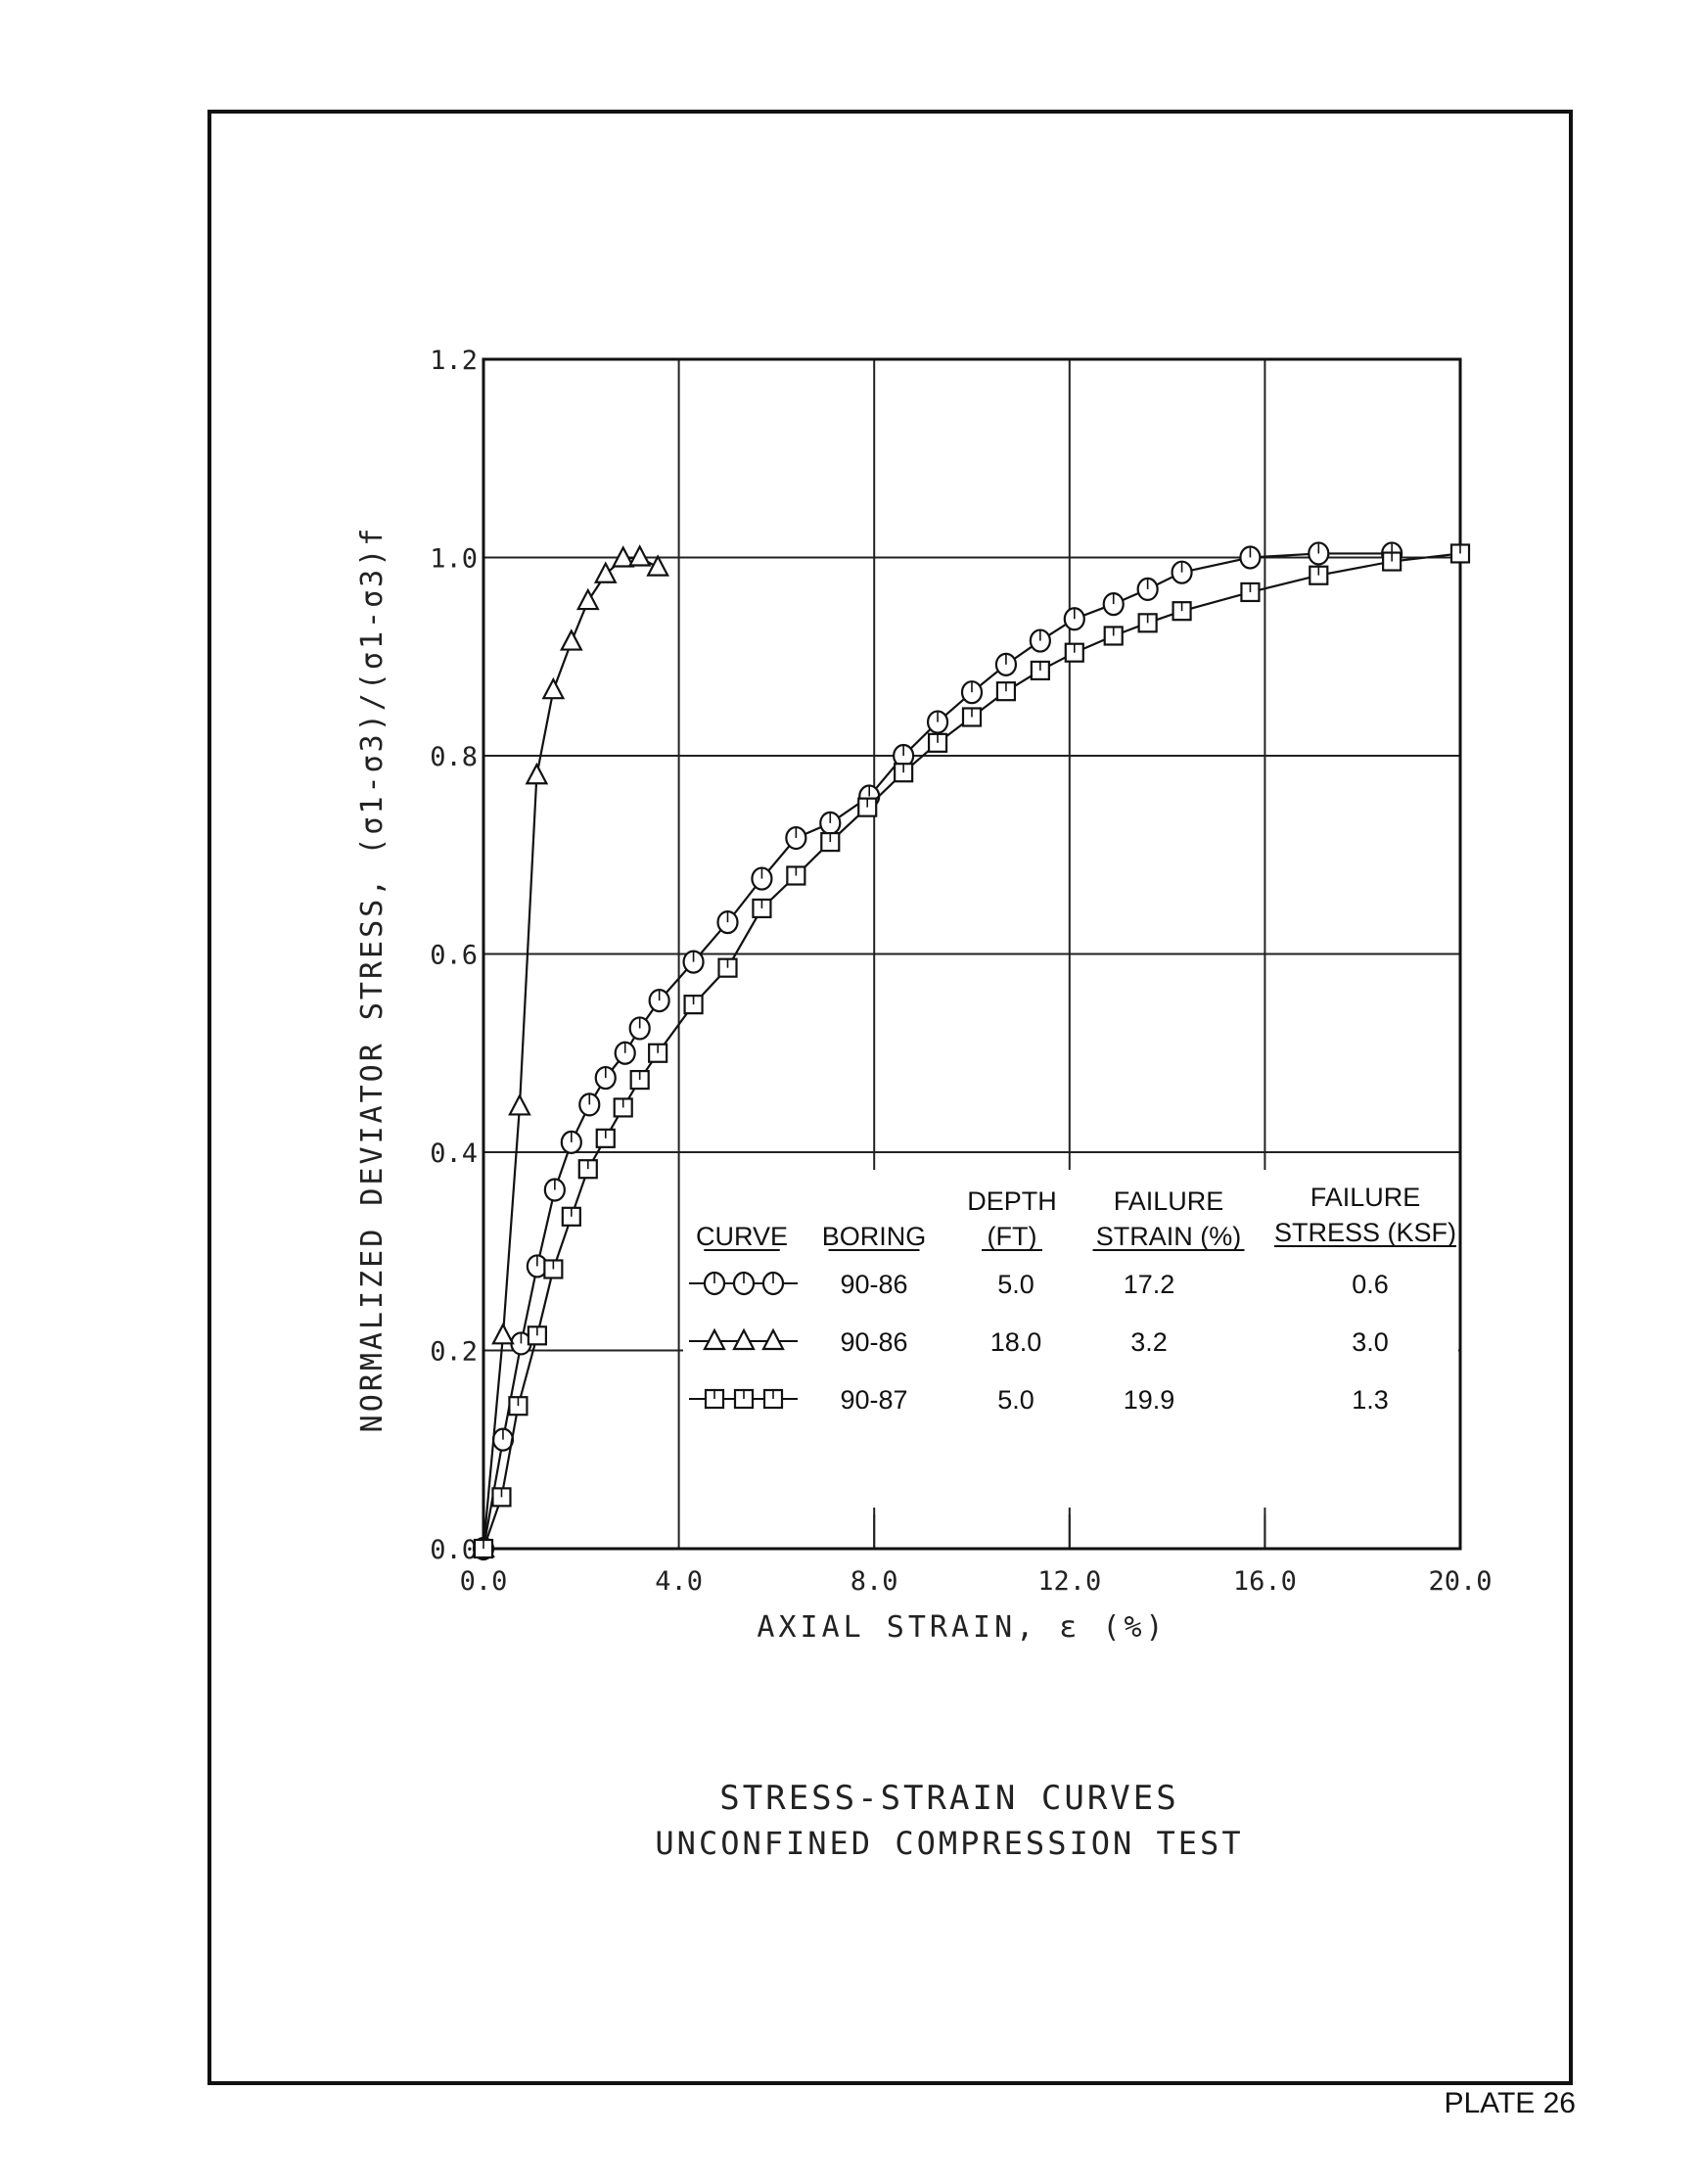 The height and width of the screenshot is (2184, 1701). I want to click on y-tick-label: 1.0, so click(454, 559).